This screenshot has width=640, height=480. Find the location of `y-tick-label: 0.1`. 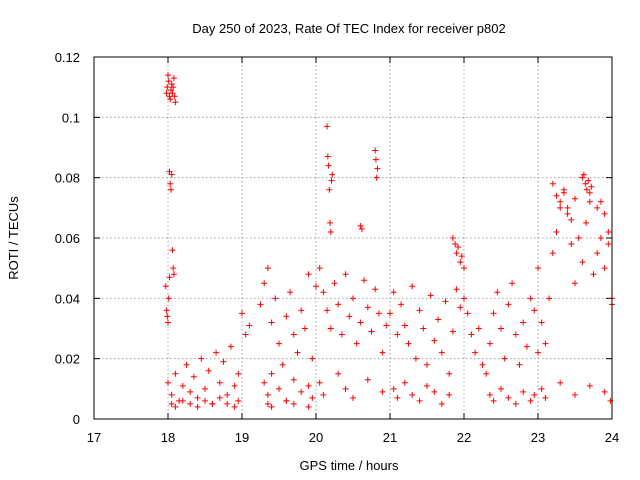

y-tick-label: 0.1 is located at coordinates (71, 117).